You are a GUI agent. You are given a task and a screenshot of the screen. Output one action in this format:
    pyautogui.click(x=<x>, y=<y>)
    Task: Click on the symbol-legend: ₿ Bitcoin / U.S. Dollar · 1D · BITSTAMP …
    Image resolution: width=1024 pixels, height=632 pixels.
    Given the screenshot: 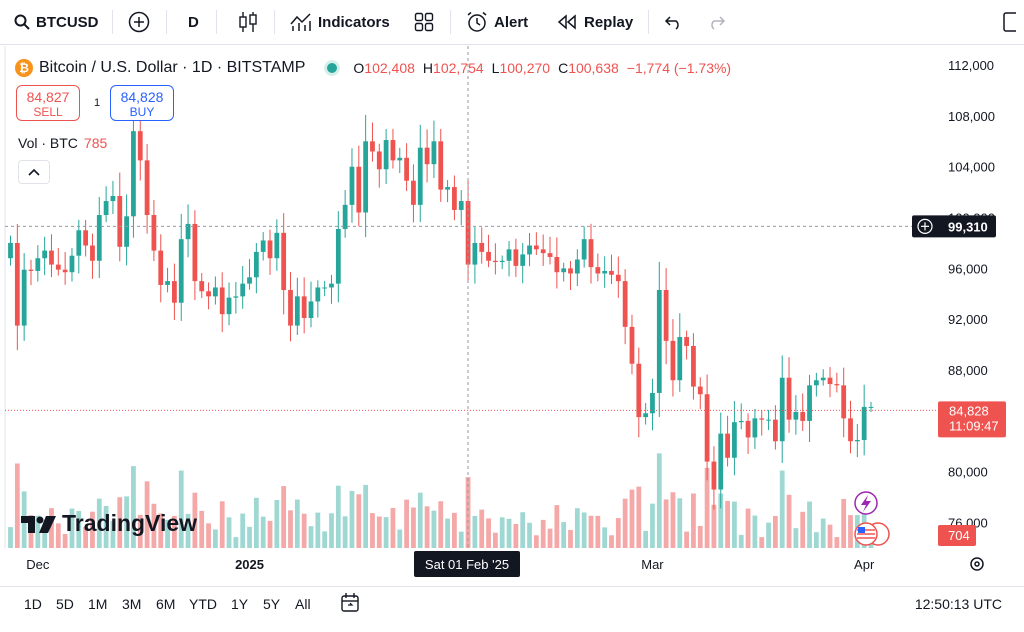 What is the action you would take?
    pyautogui.click(x=377, y=68)
    